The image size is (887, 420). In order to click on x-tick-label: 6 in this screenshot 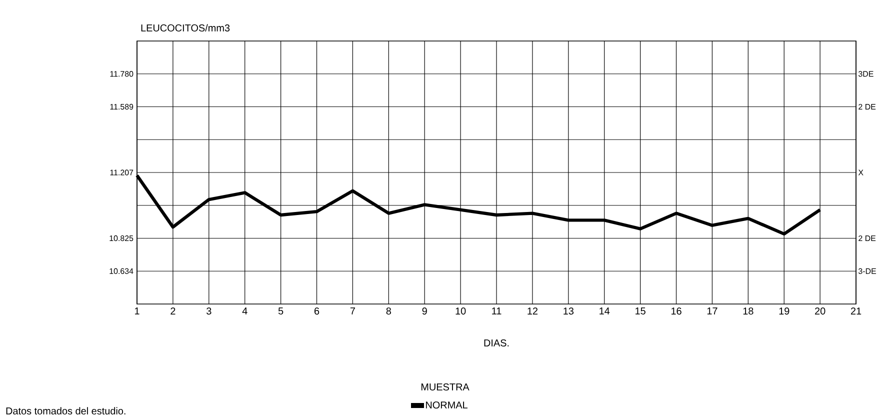, I will do `click(317, 311)`.